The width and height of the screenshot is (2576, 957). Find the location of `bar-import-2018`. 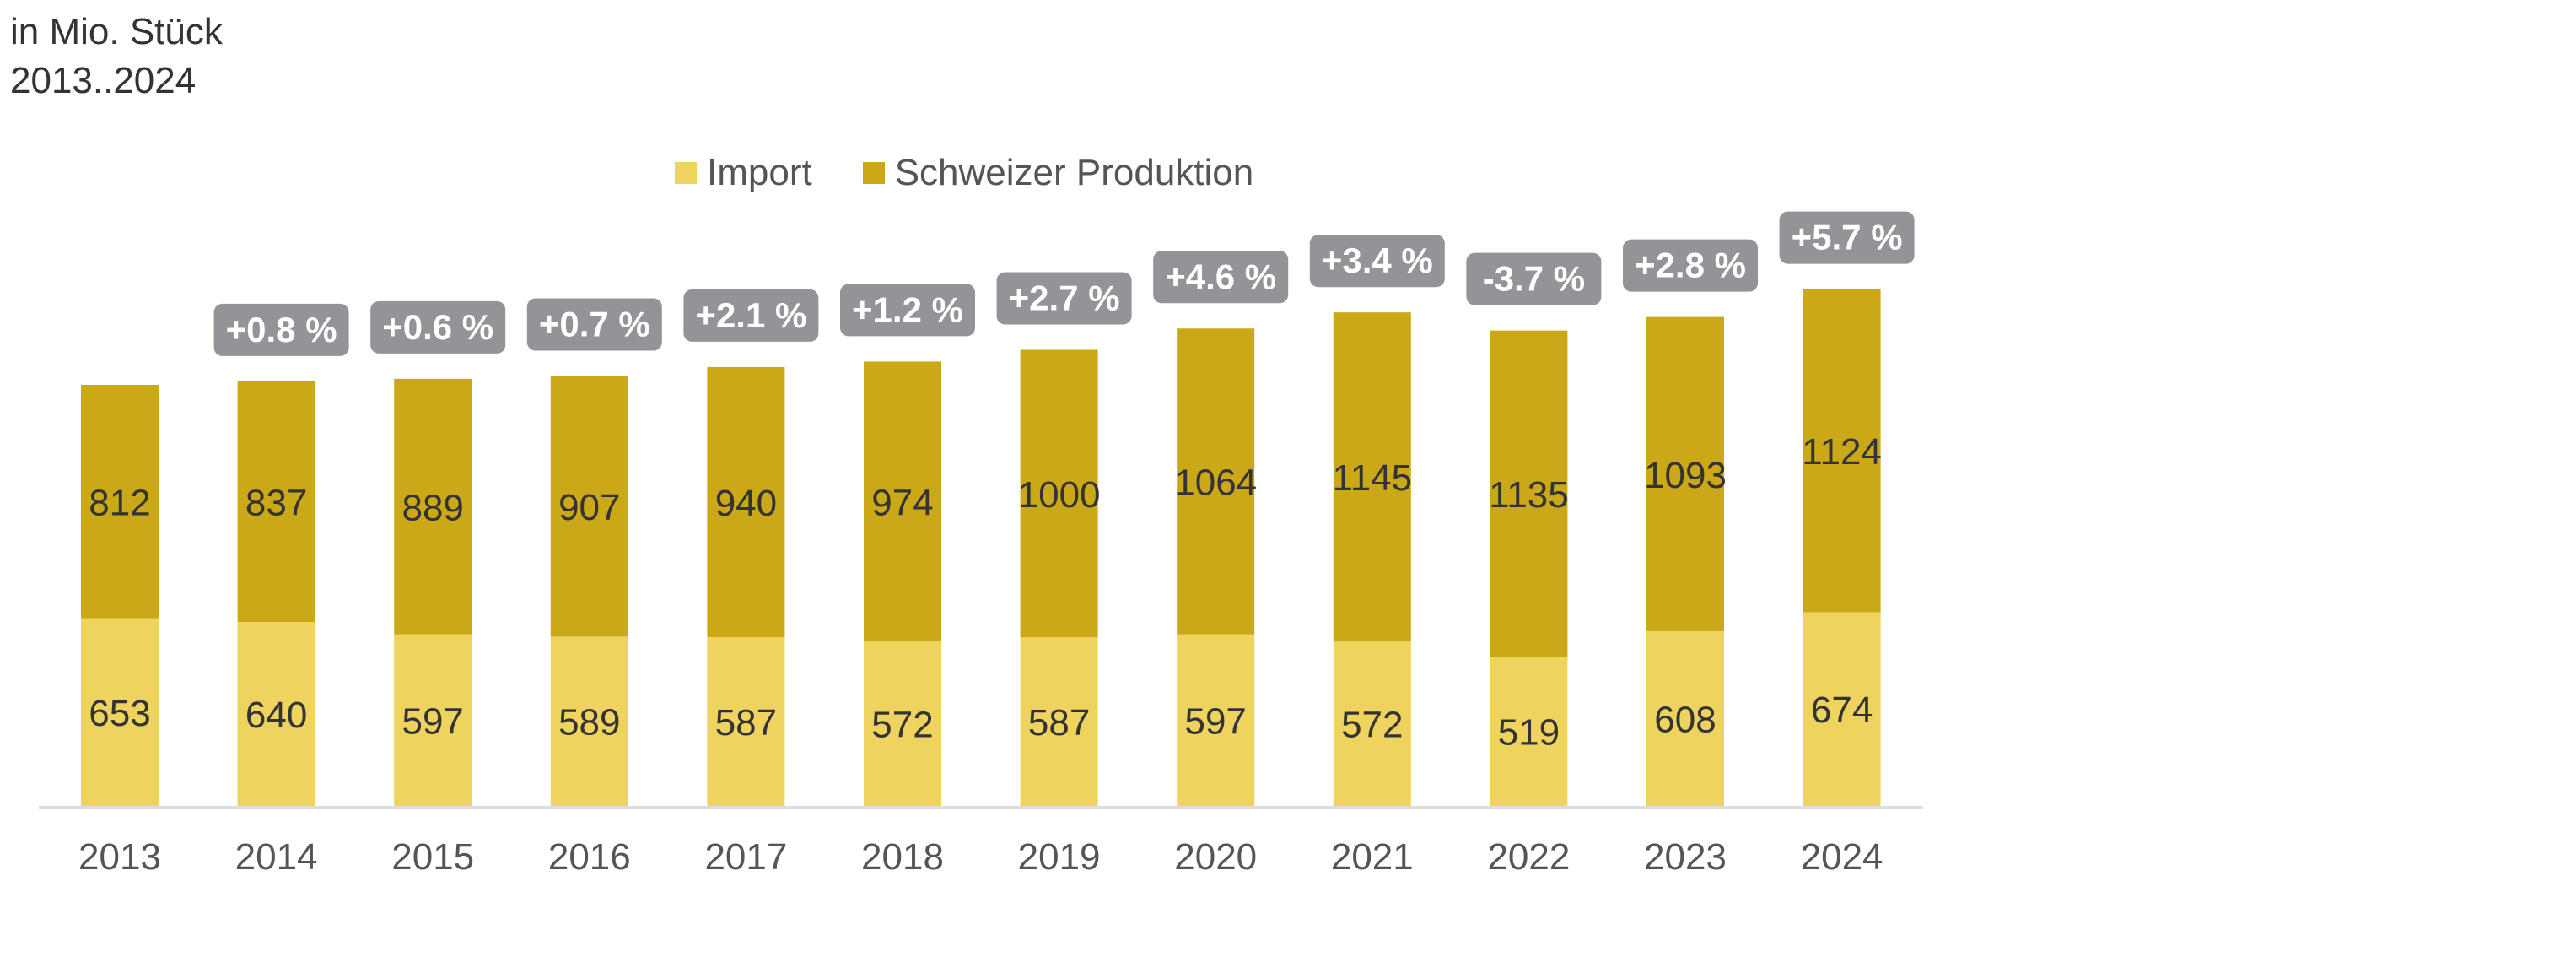

bar-import-2018 is located at coordinates (902, 723).